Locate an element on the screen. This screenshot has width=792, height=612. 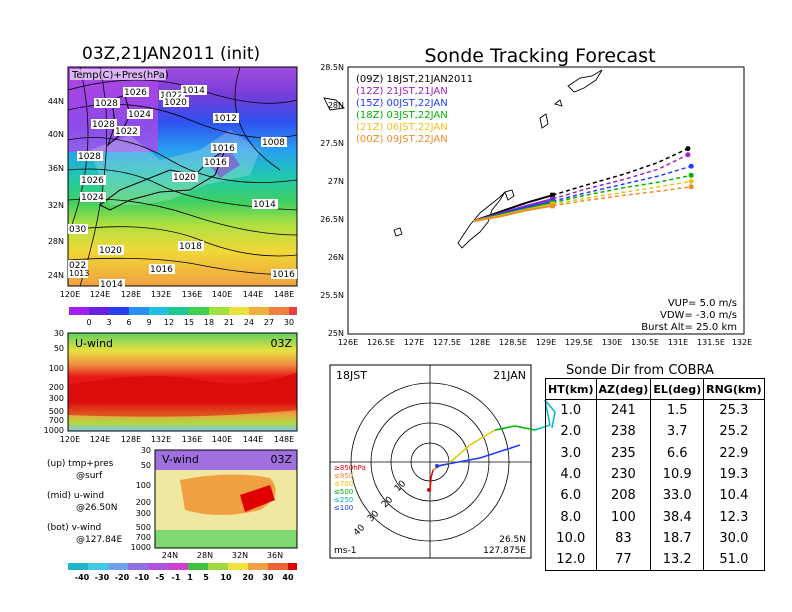
map-lon-label: 132E is located at coordinates (161, 294).